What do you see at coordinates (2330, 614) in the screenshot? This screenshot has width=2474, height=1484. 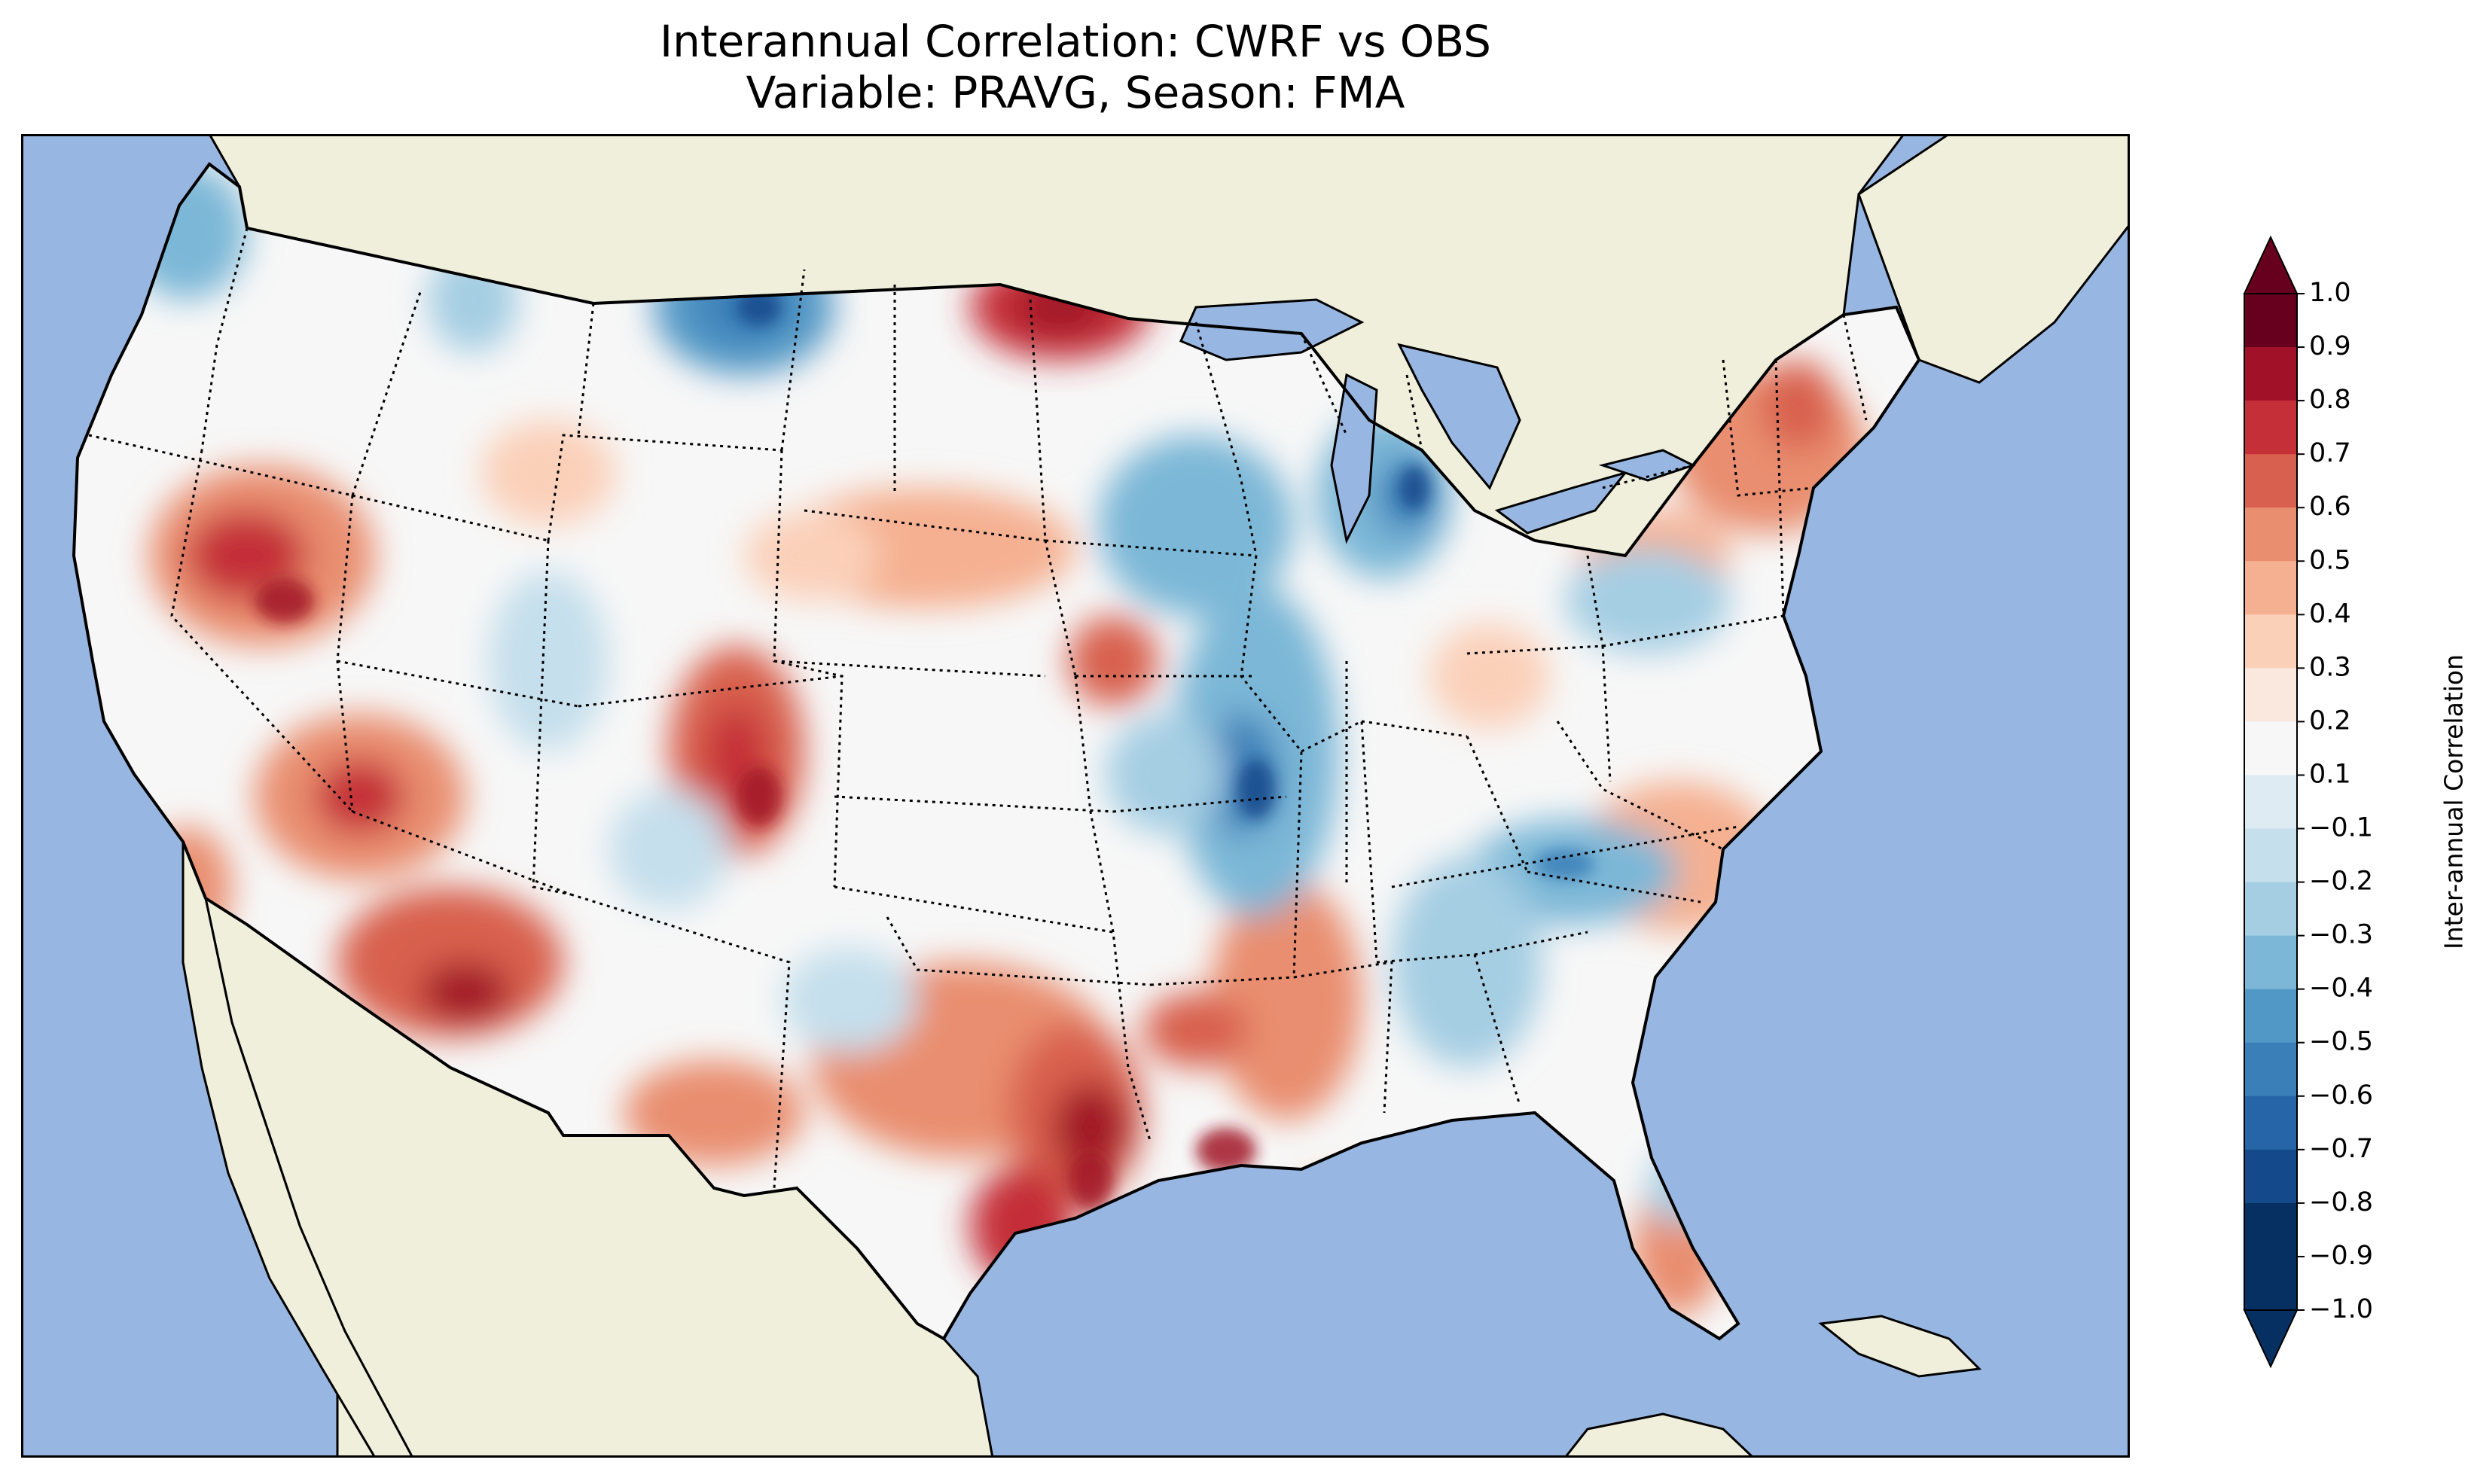 I see `colorbar-tick-label: 0.4` at bounding box center [2330, 614].